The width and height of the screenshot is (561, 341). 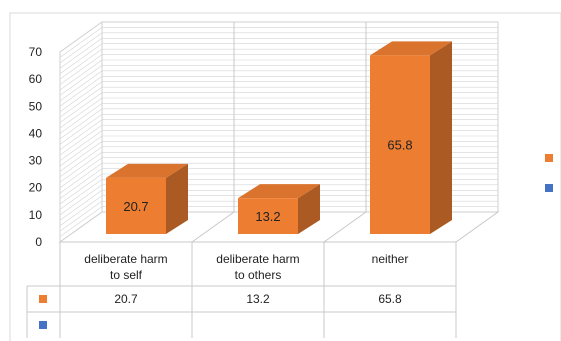 What do you see at coordinates (36, 133) in the screenshot?
I see `y-tick-label: 40` at bounding box center [36, 133].